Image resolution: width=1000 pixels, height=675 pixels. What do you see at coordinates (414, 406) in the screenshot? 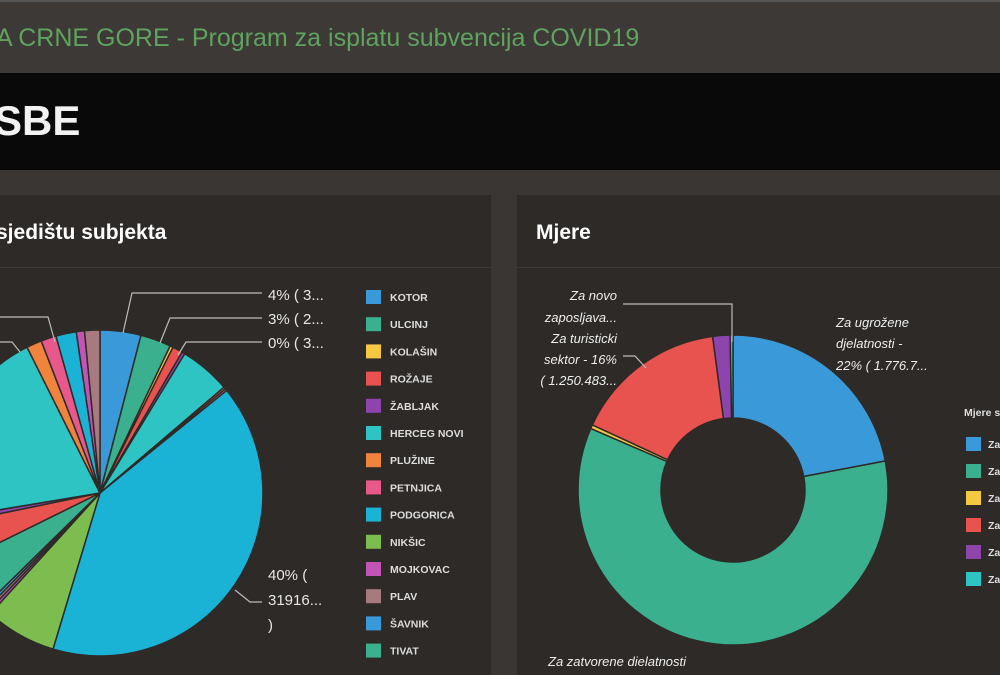
I see `legend-label: ŽABLJAK` at bounding box center [414, 406].